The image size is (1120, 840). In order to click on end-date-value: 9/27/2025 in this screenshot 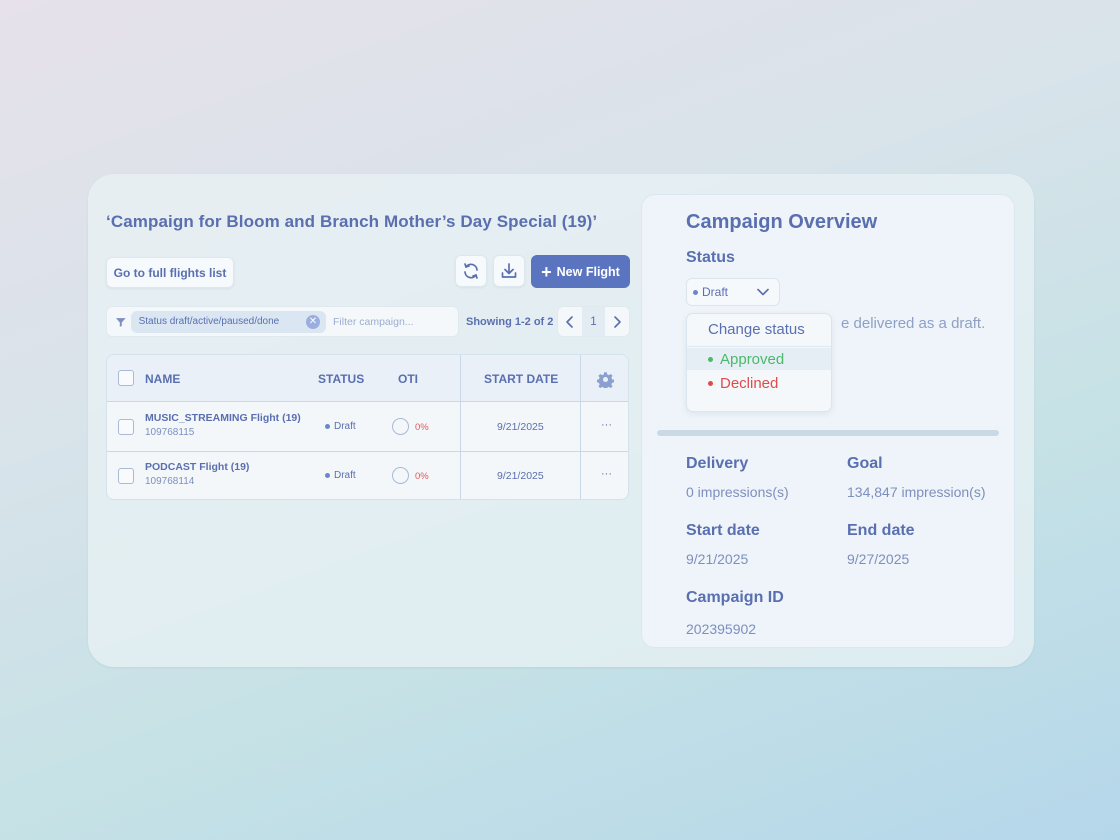, I will do `click(878, 559)`.